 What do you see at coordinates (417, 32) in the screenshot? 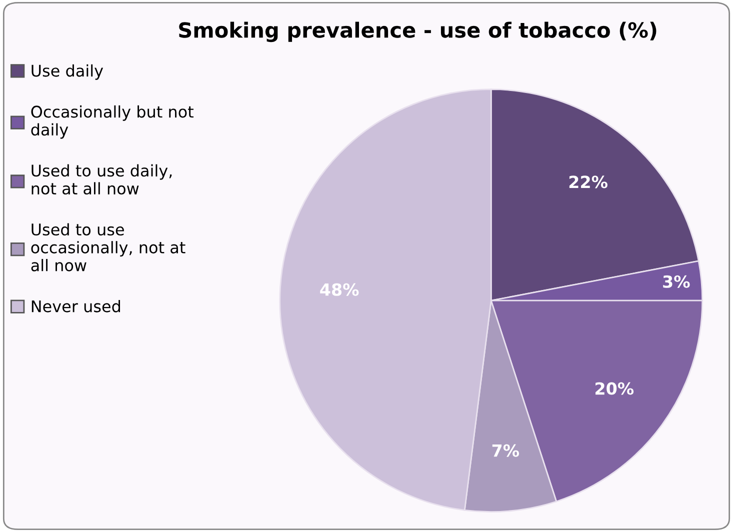
I see `chart-title: Smoking prevalence - use of tobacco (%)` at bounding box center [417, 32].